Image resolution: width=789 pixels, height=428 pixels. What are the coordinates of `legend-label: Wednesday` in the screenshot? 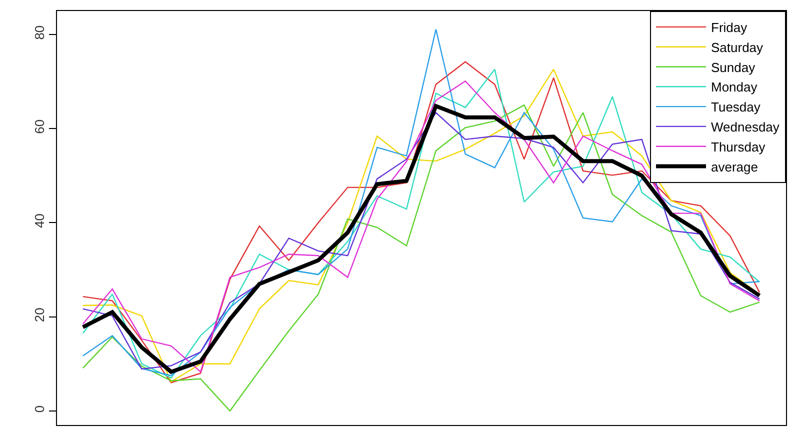 It's located at (745, 127).